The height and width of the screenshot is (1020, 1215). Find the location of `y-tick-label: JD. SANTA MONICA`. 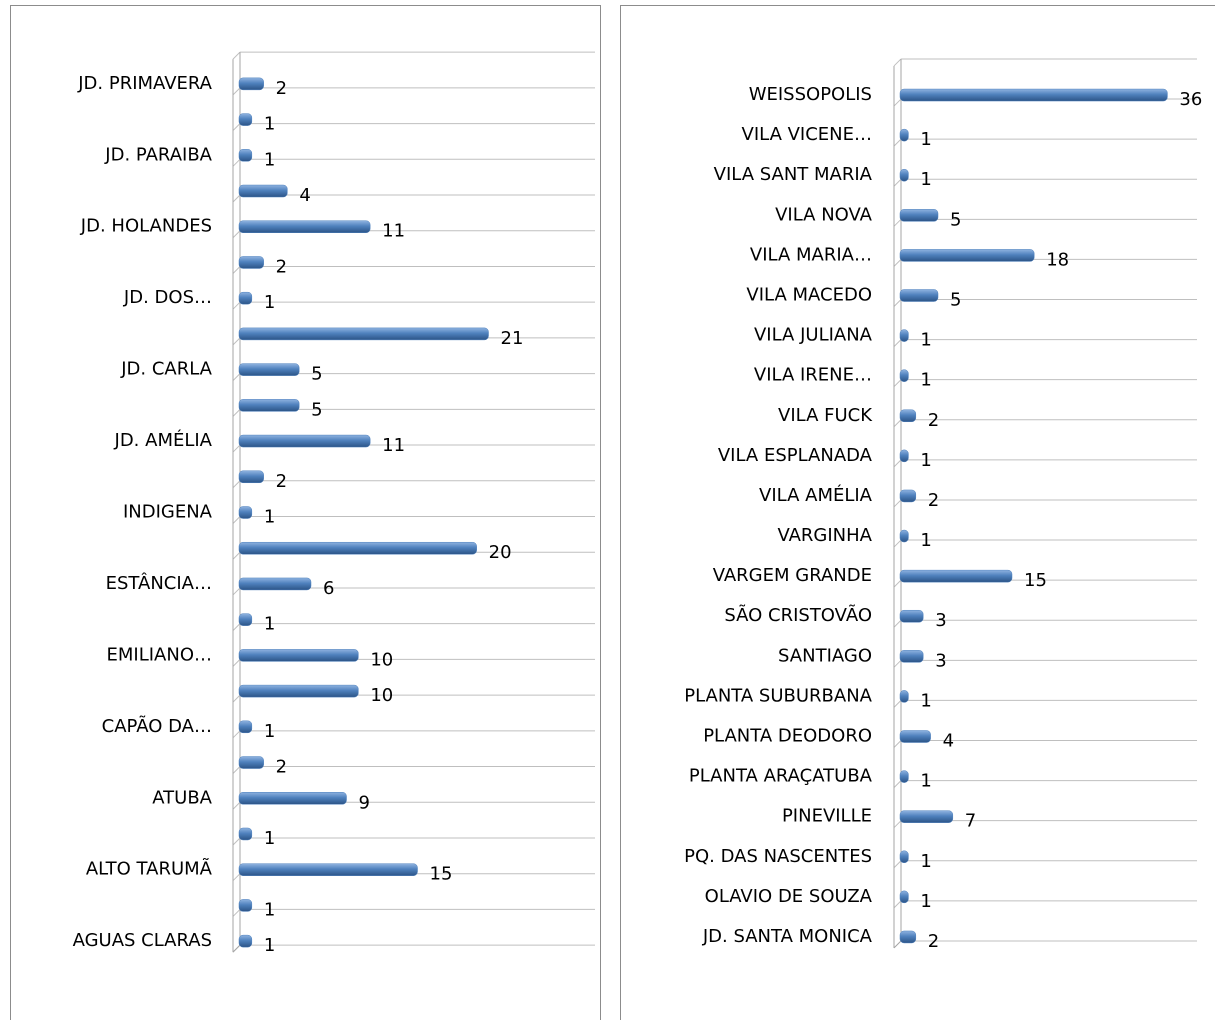

y-tick-label: JD. SANTA MONICA is located at coordinates (787, 936).